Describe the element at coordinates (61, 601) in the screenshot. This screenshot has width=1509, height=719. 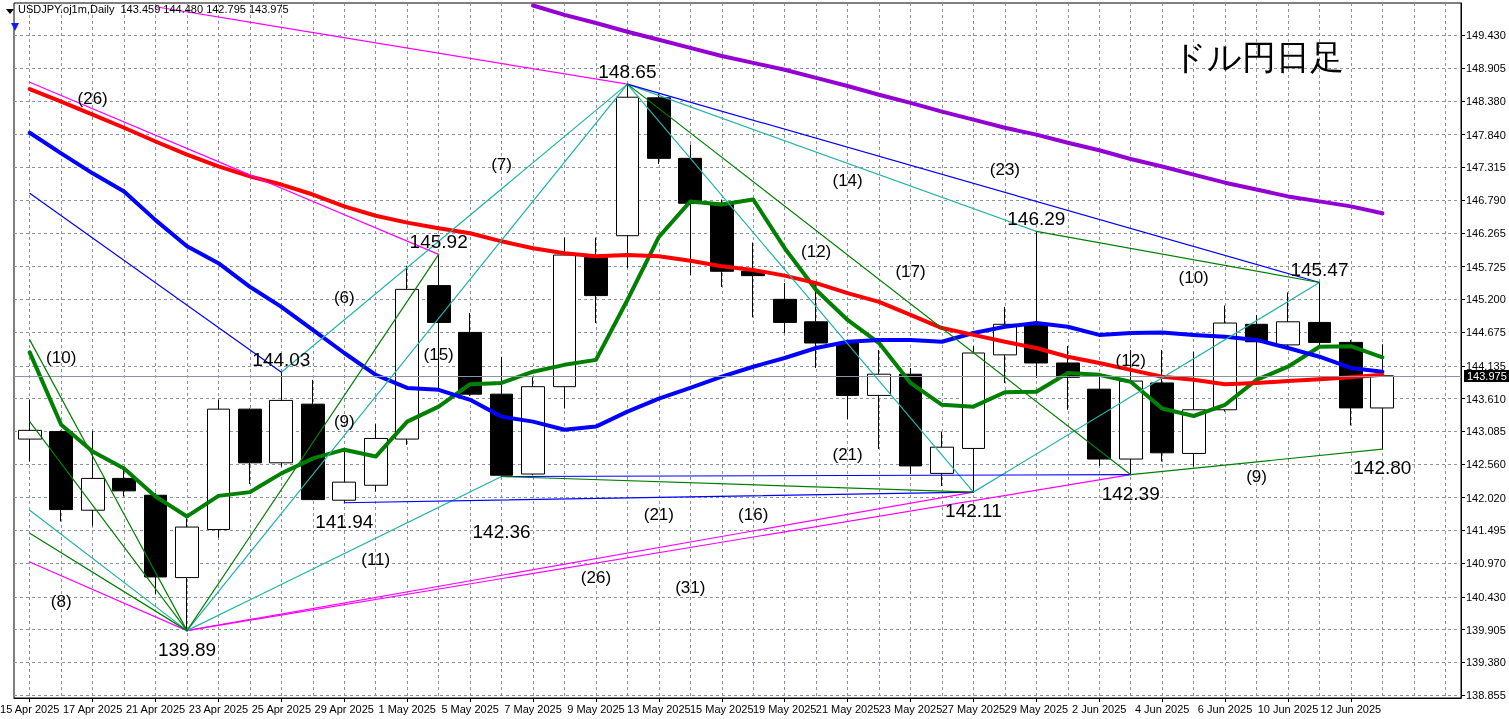
I see `annotation: (8)` at that location.